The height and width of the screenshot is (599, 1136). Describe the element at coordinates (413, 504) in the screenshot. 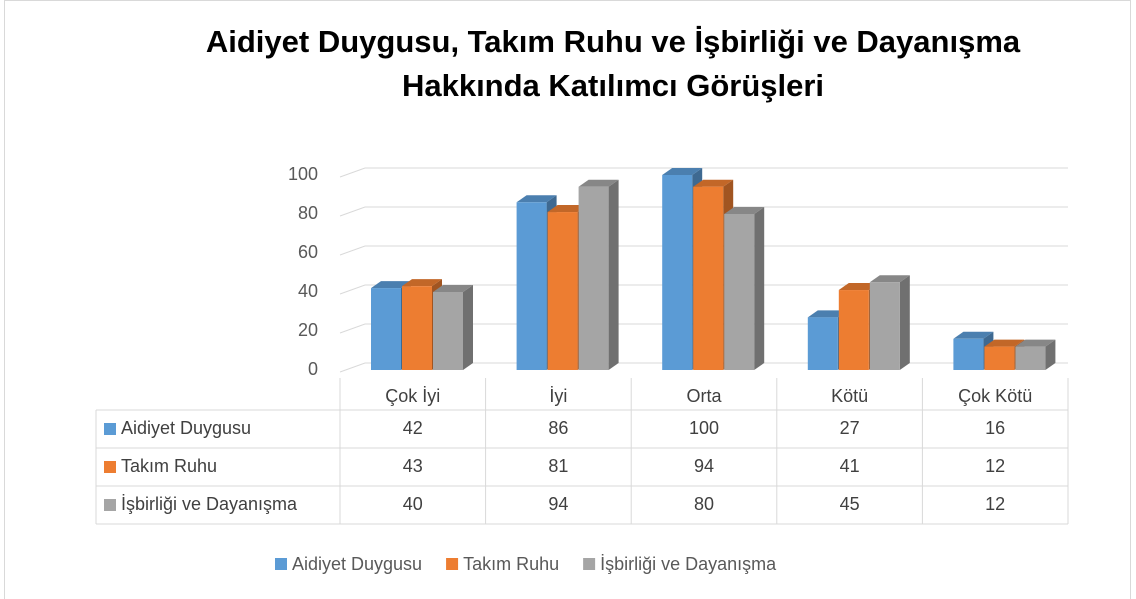

I see `table-value: 40` at that location.